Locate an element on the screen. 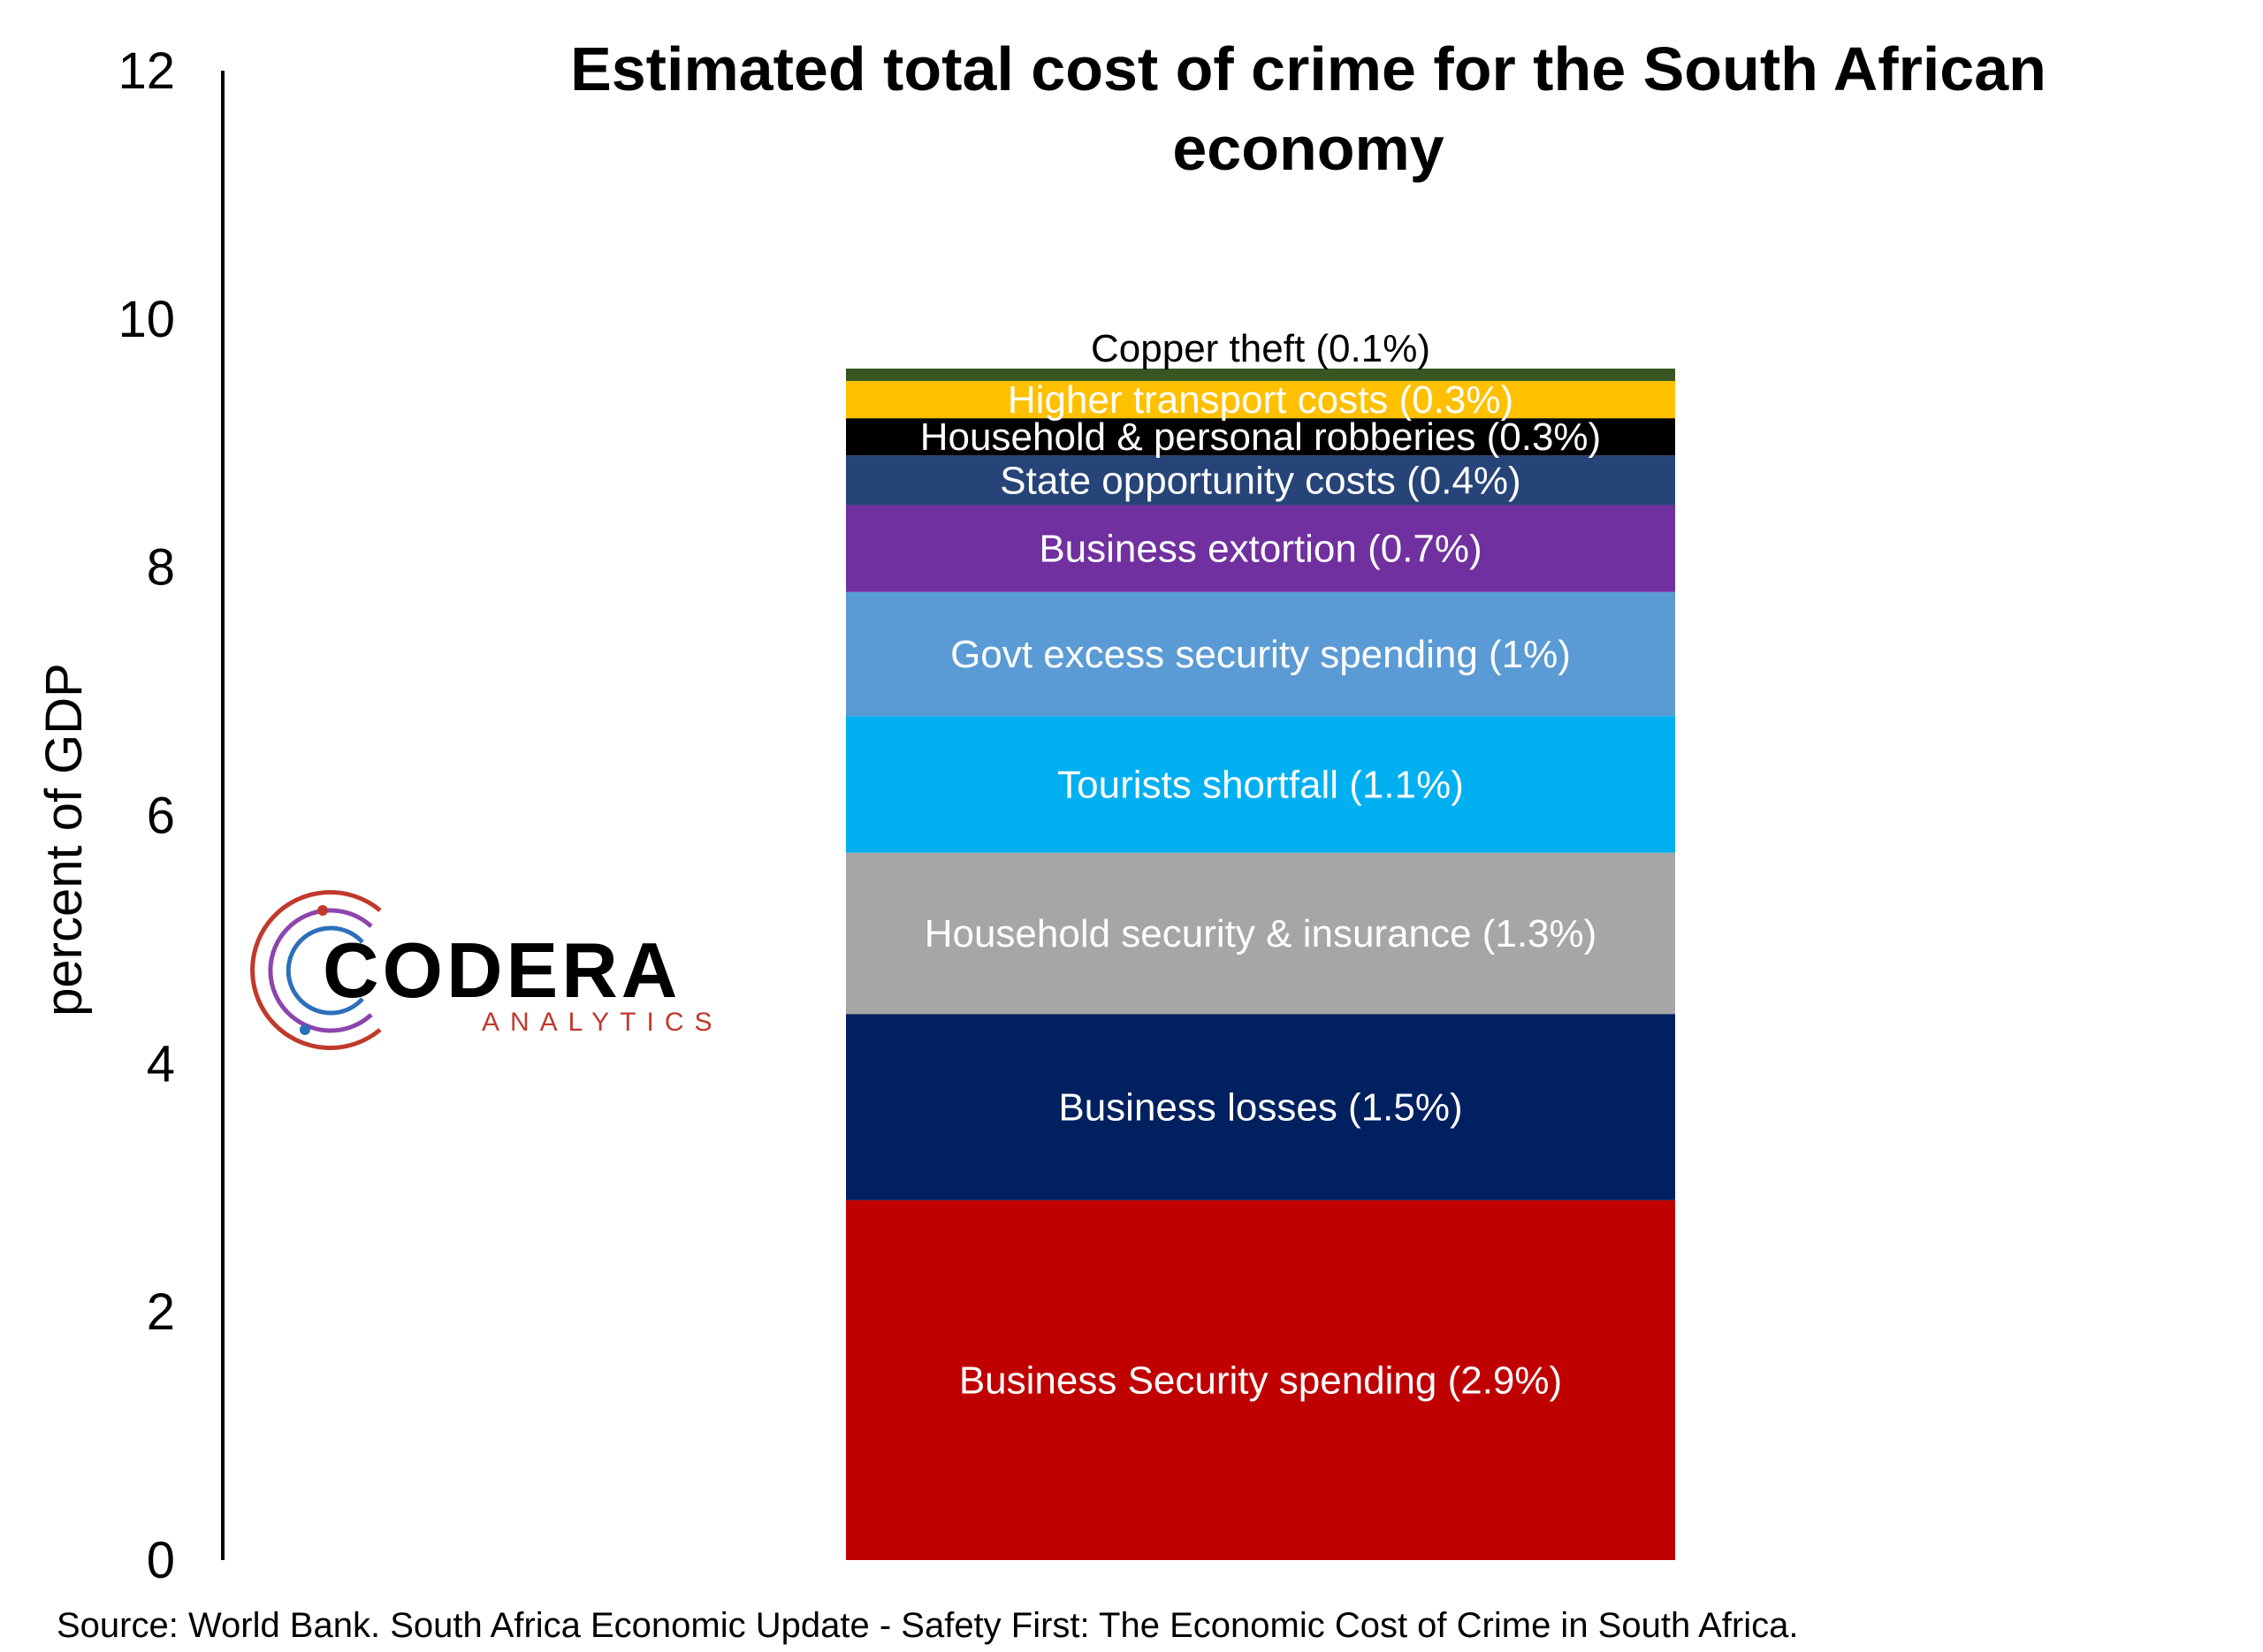  segment-label: Business losses (1.5%) is located at coordinates (1260, 1107).